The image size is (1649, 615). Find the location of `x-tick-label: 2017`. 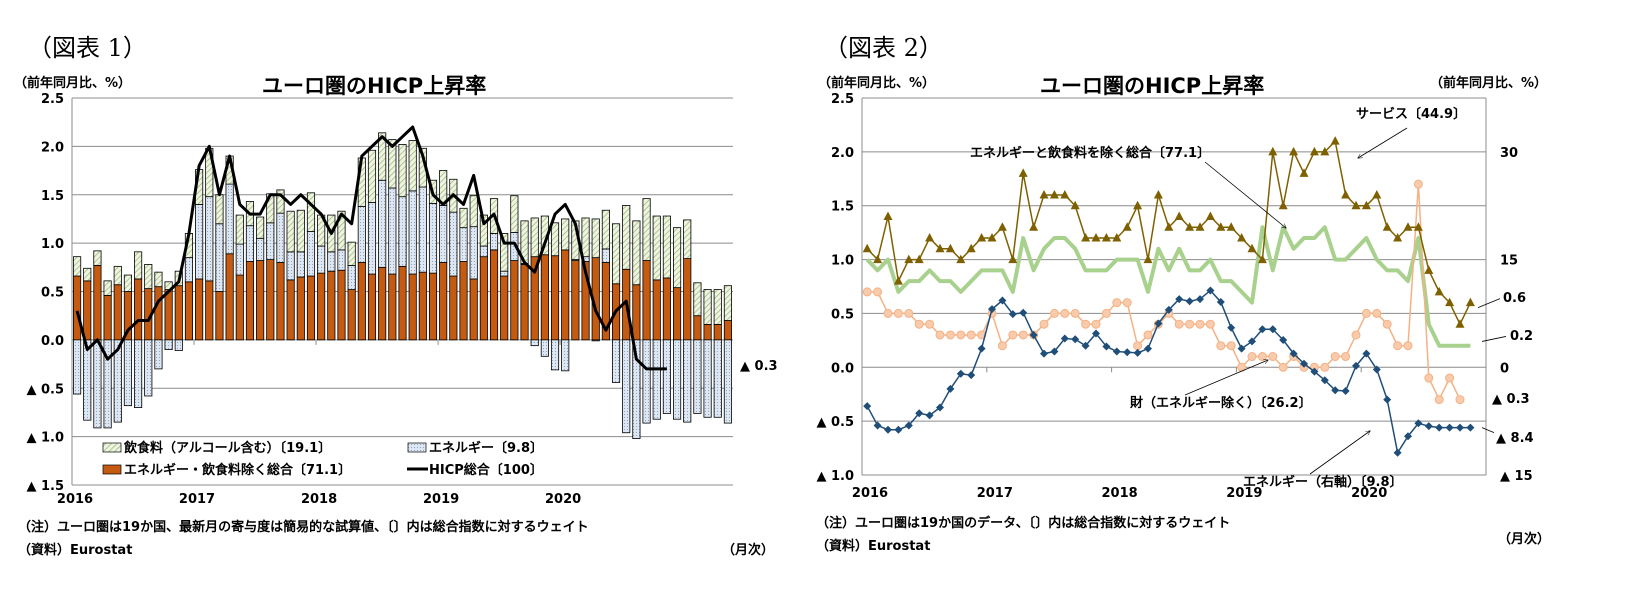

x-tick-label: 2017 is located at coordinates (197, 499).